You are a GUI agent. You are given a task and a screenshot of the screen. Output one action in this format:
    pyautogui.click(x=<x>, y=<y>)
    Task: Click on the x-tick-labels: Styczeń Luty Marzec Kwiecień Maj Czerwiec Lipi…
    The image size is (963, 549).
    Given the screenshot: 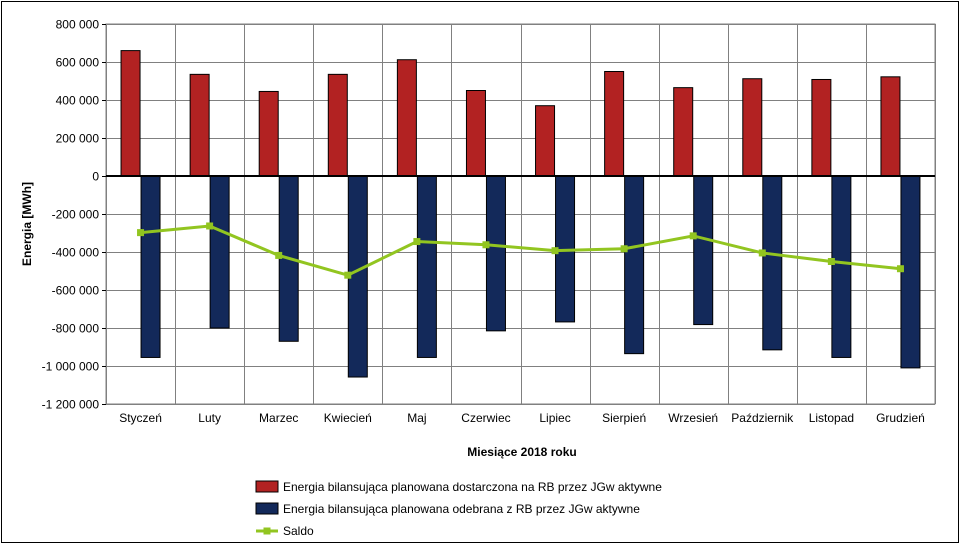 What is the action you would take?
    pyautogui.click(x=522, y=418)
    